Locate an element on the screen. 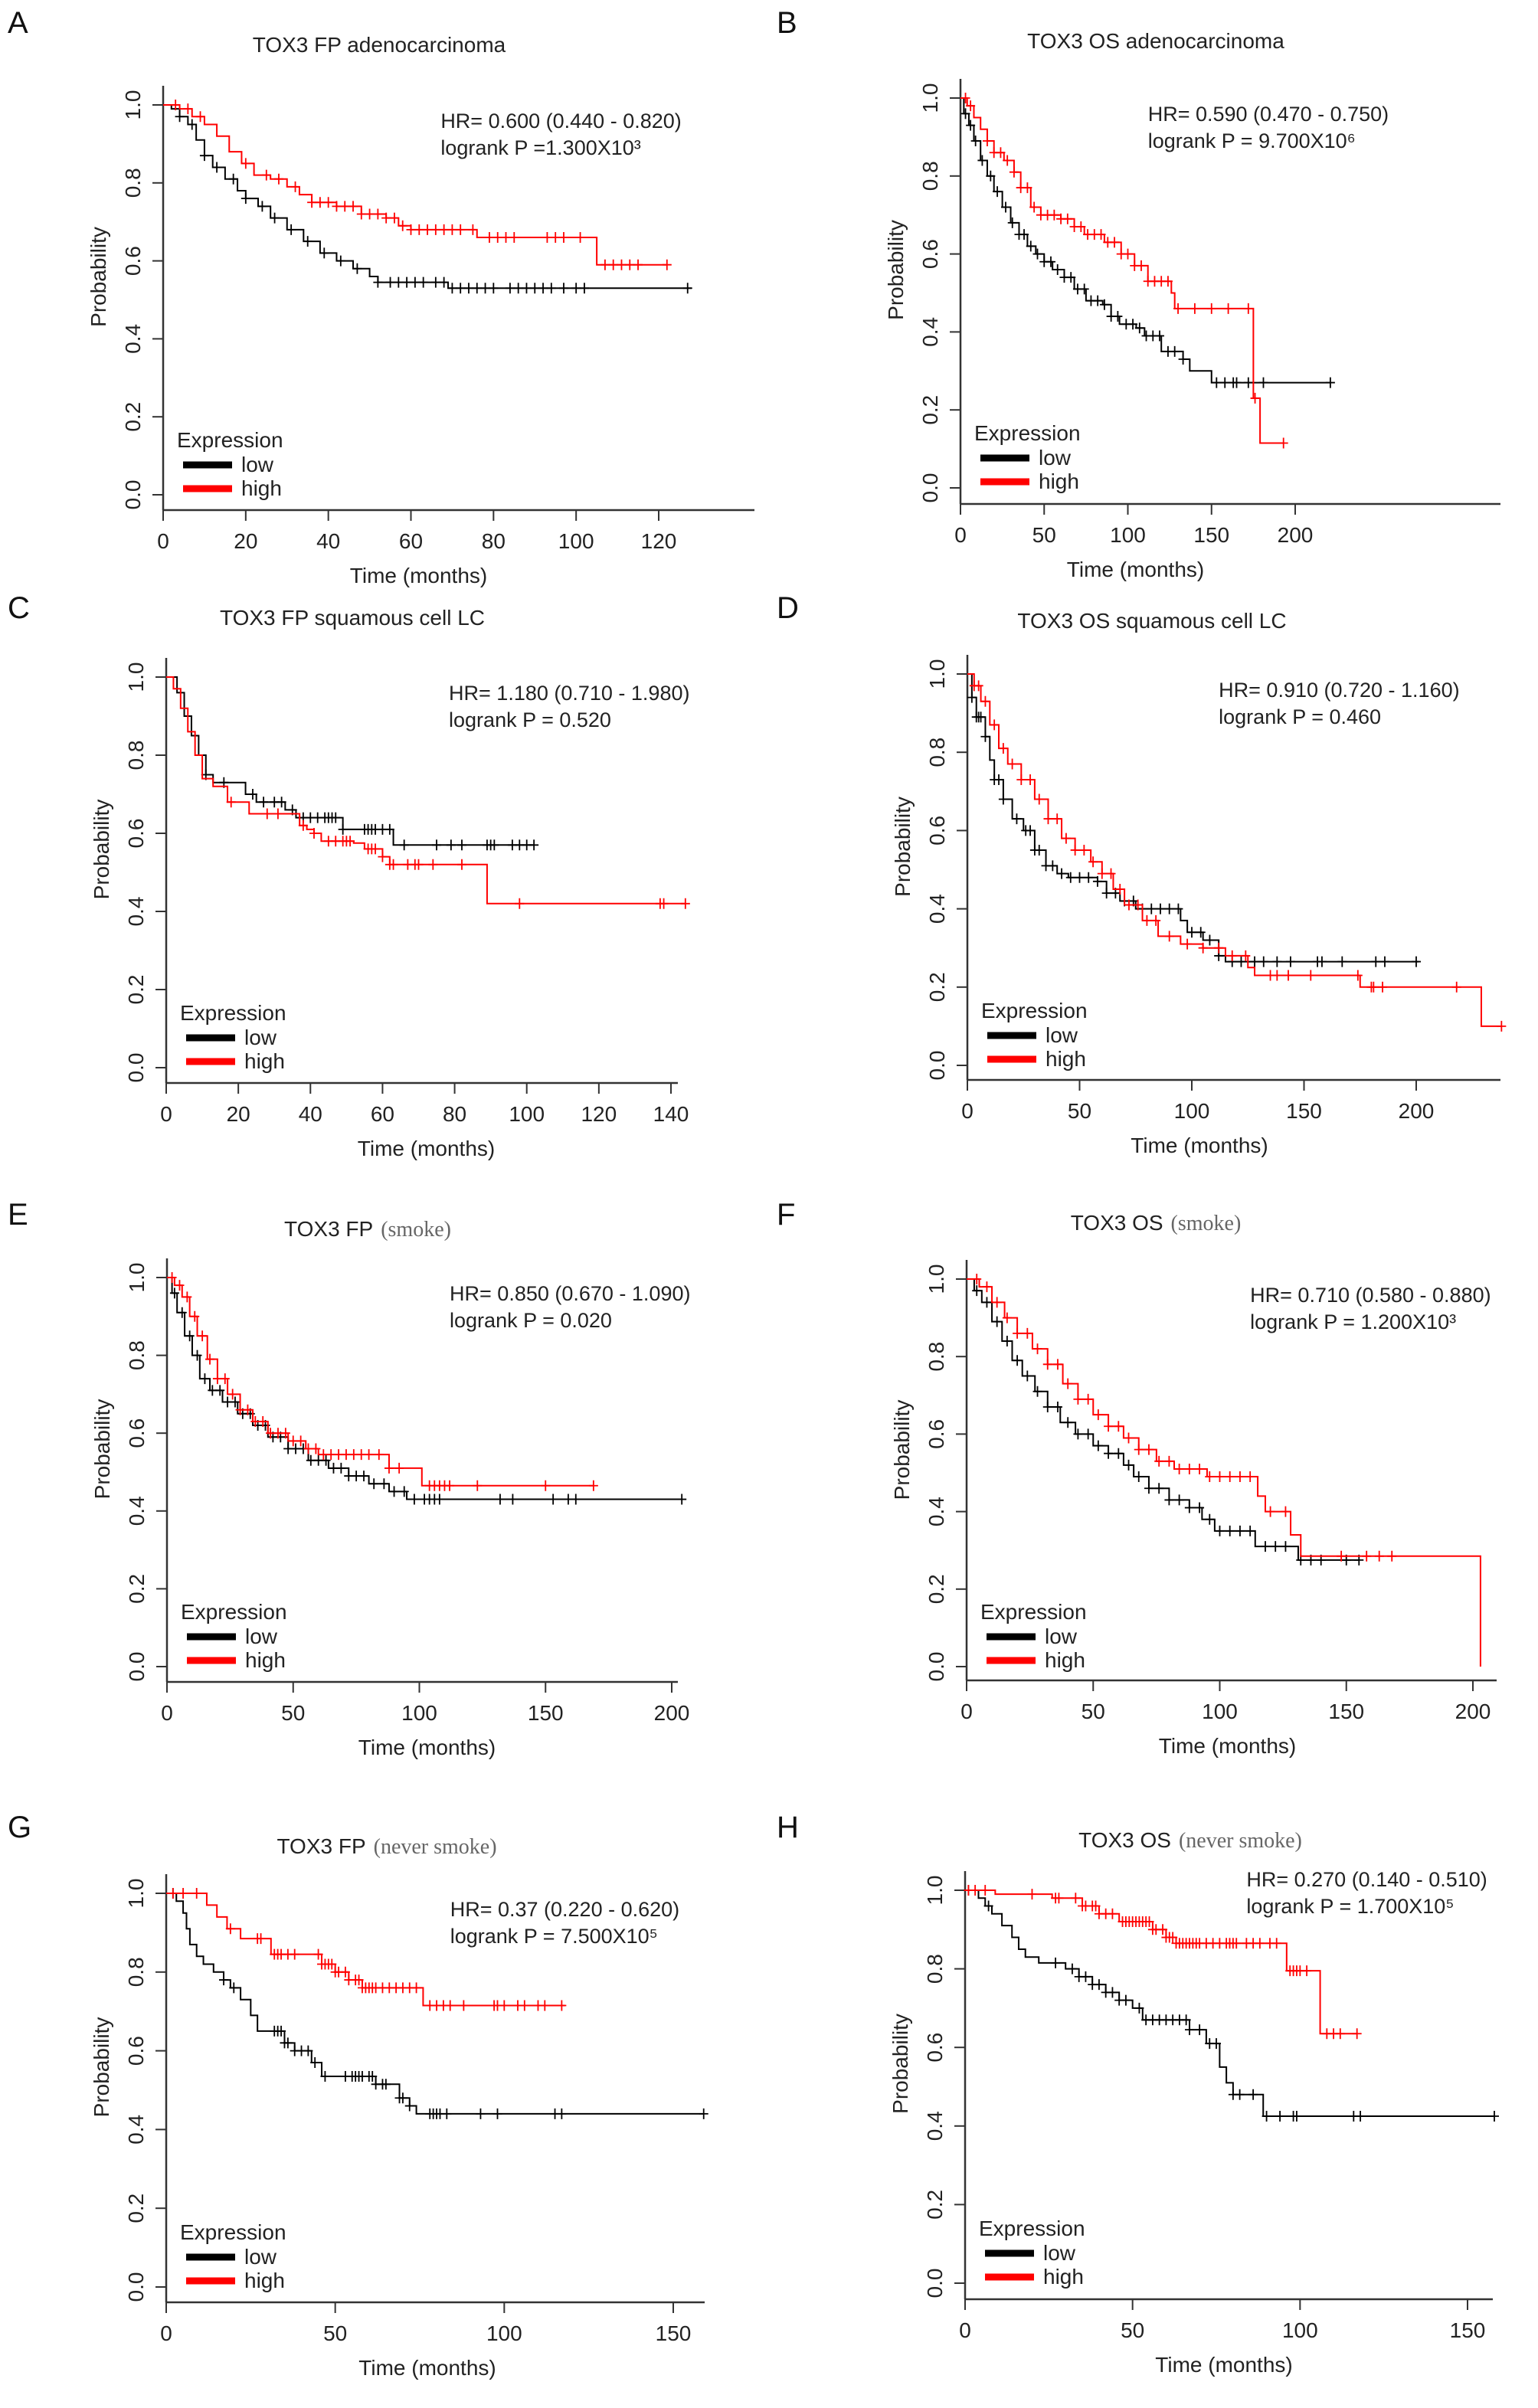 The height and width of the screenshot is (2408, 1538). y-tick-label: 0.0 is located at coordinates (936, 1667).